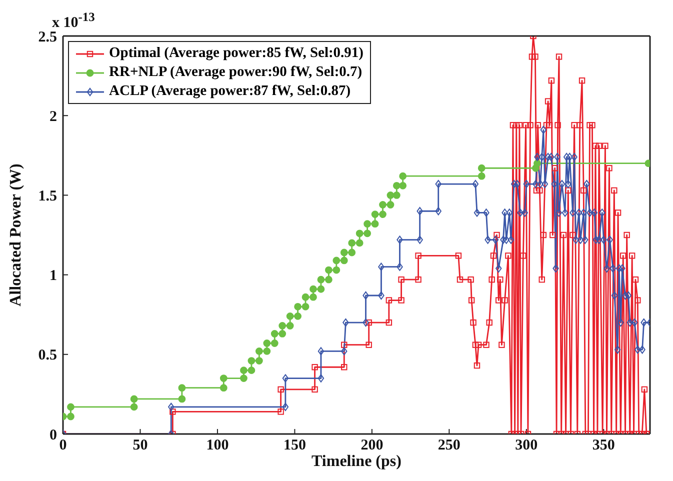 The width and height of the screenshot is (673, 481). I want to click on y-tick-label: 2, so click(53, 116).